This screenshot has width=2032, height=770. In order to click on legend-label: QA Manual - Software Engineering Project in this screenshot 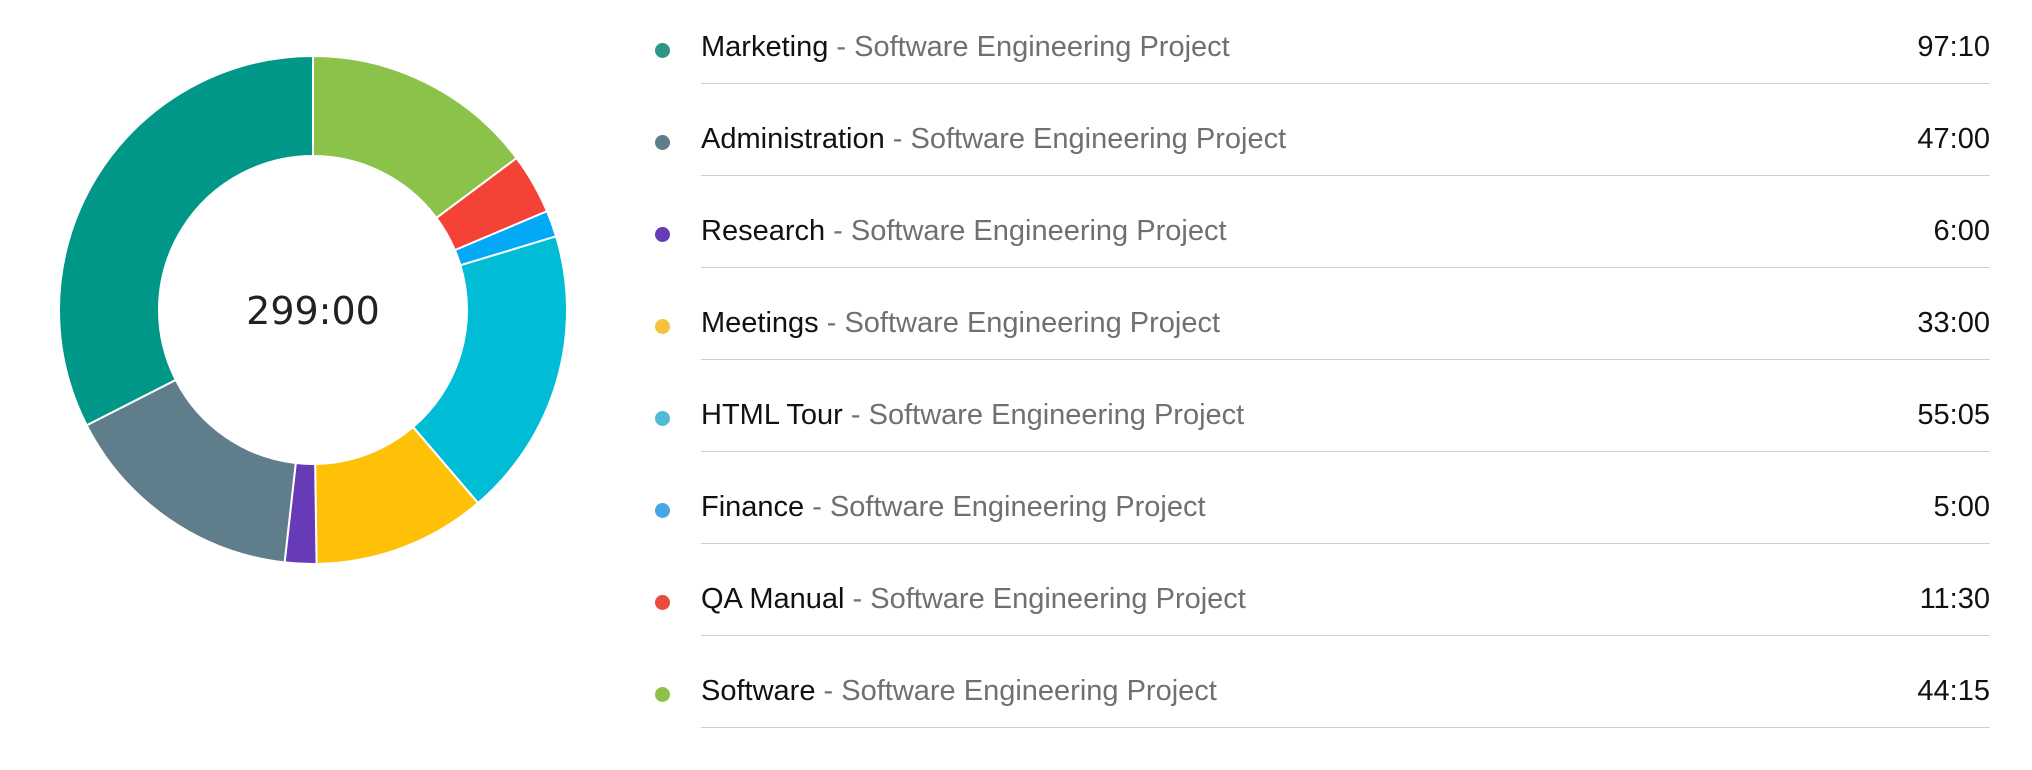, I will do `click(973, 599)`.